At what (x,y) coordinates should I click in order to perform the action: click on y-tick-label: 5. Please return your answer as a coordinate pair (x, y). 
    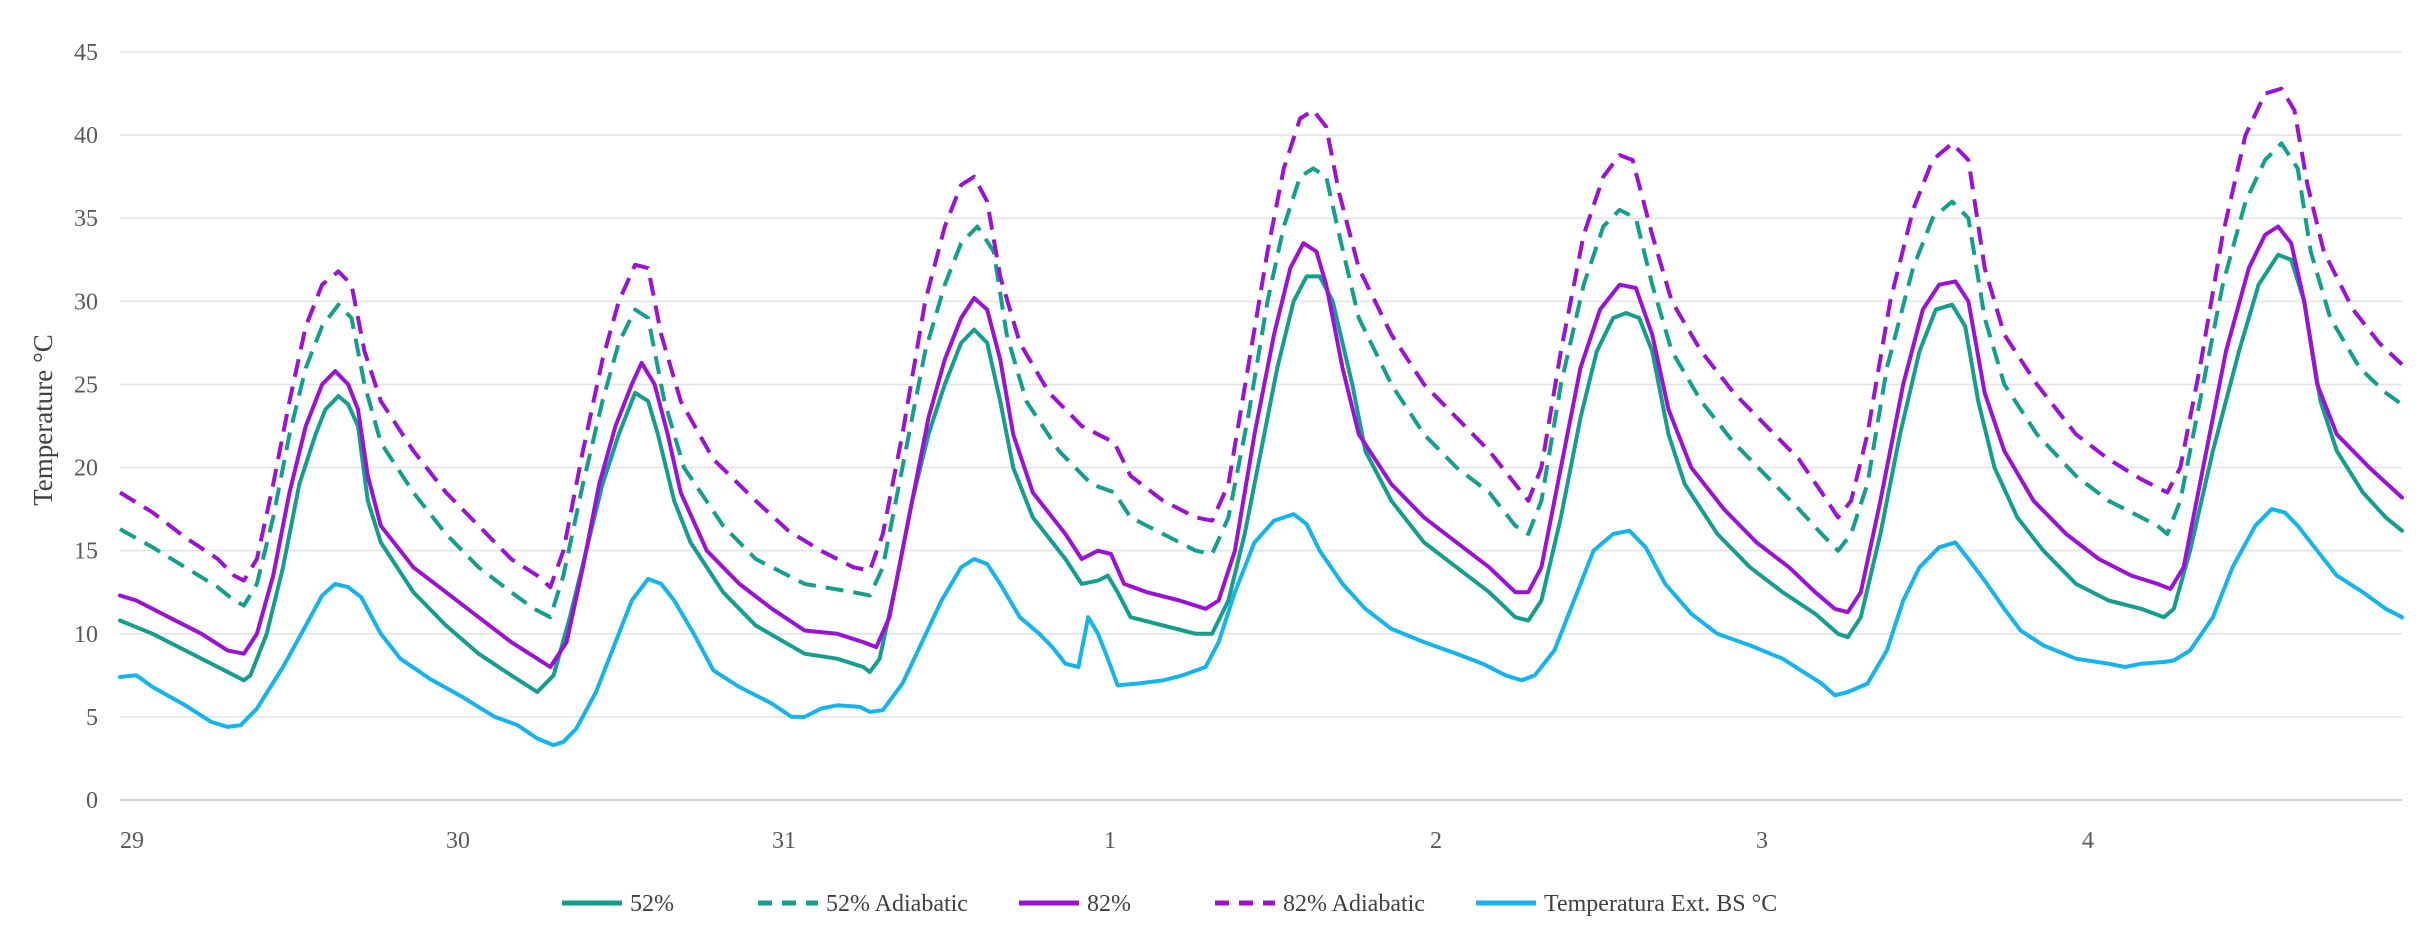
    Looking at the image, I should click on (92, 718).